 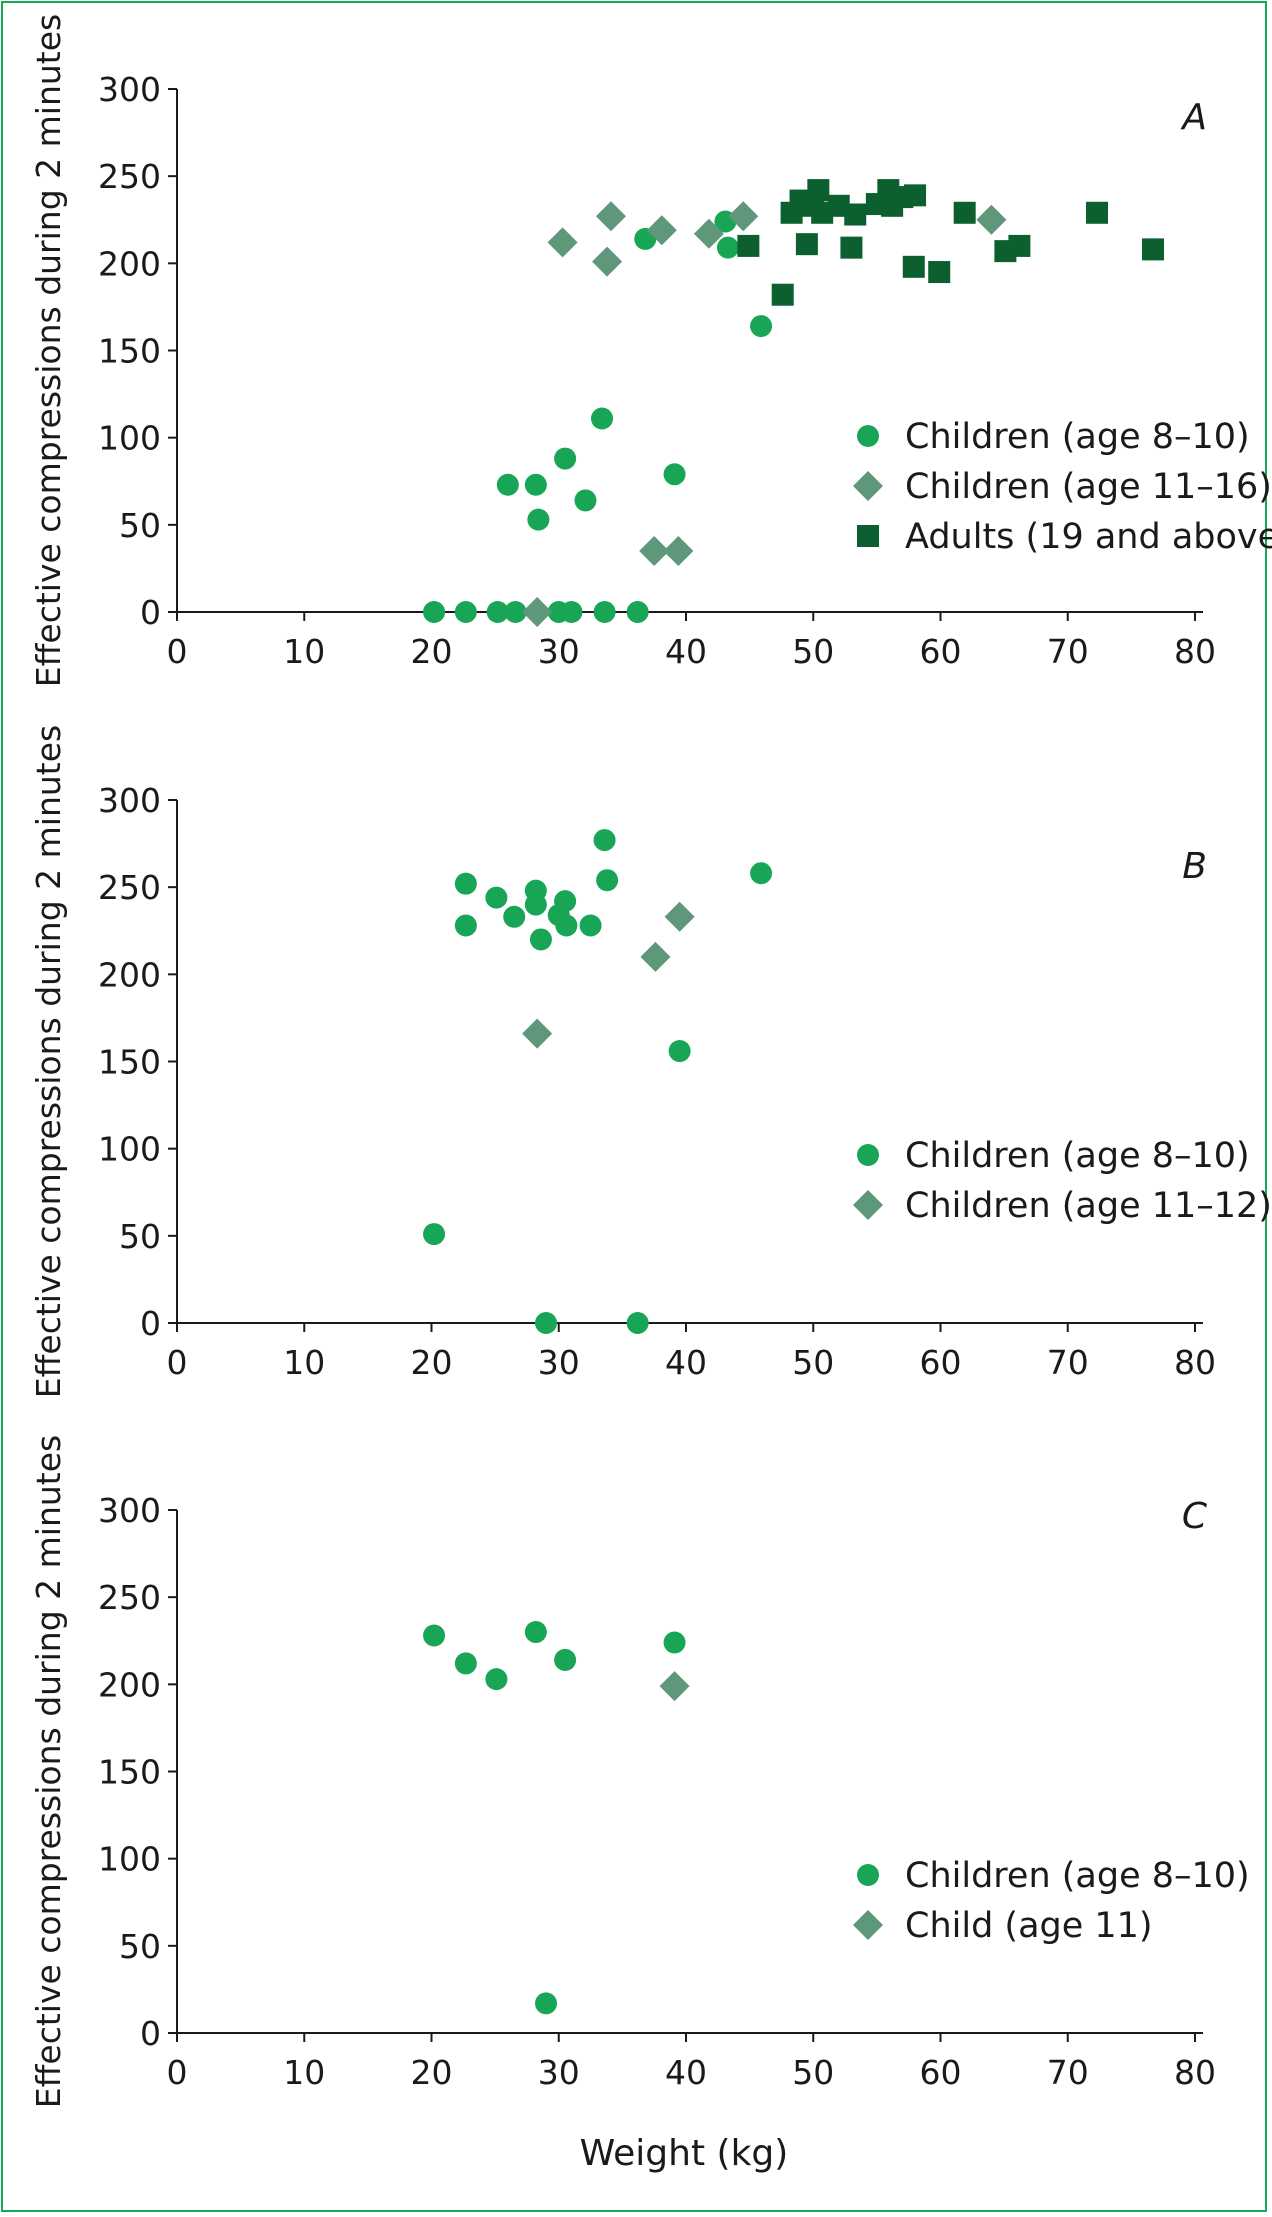 What do you see at coordinates (1088, 1206) in the screenshot?
I see `legend-label: Children (age 11–12)` at bounding box center [1088, 1206].